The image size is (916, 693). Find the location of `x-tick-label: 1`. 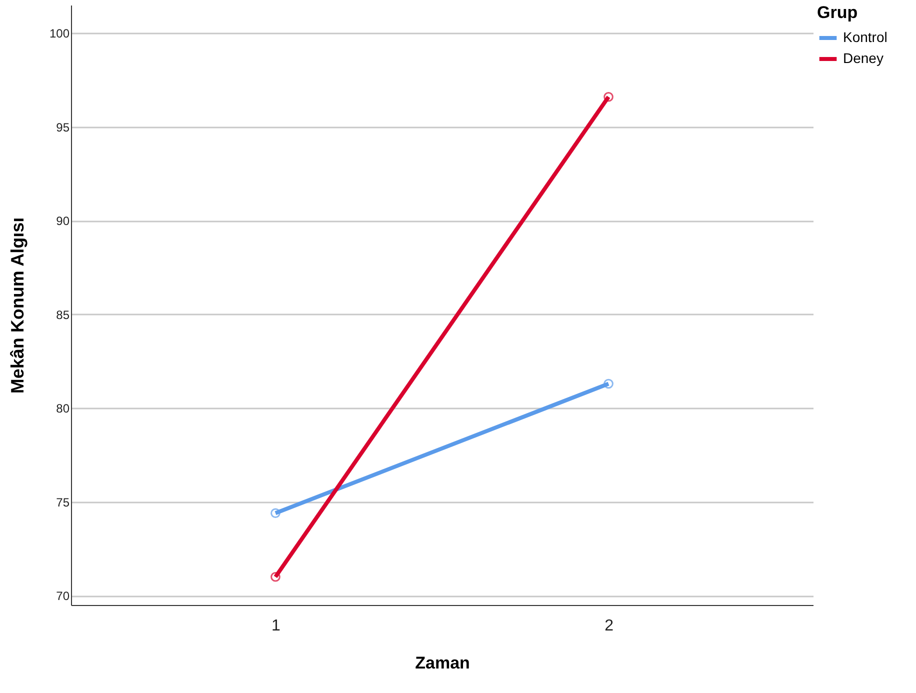

x-tick-label: 1 is located at coordinates (276, 626).